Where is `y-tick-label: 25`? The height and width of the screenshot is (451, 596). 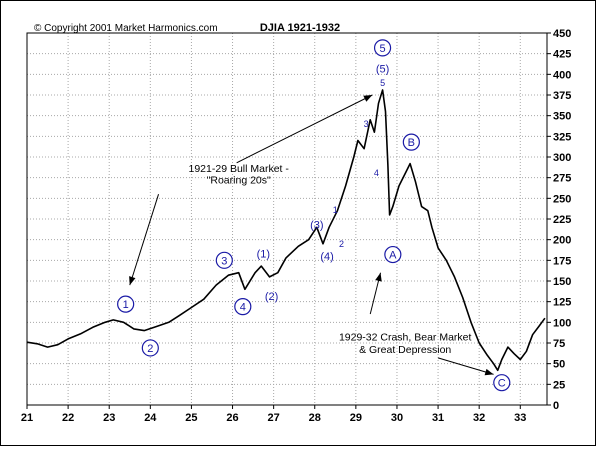 y-tick-label: 25 is located at coordinates (559, 385).